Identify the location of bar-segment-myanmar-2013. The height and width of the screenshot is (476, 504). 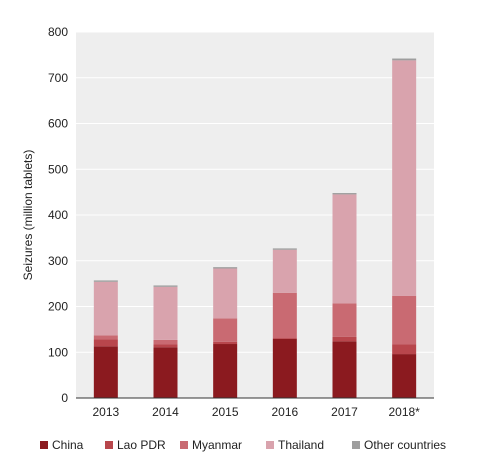
(105, 337).